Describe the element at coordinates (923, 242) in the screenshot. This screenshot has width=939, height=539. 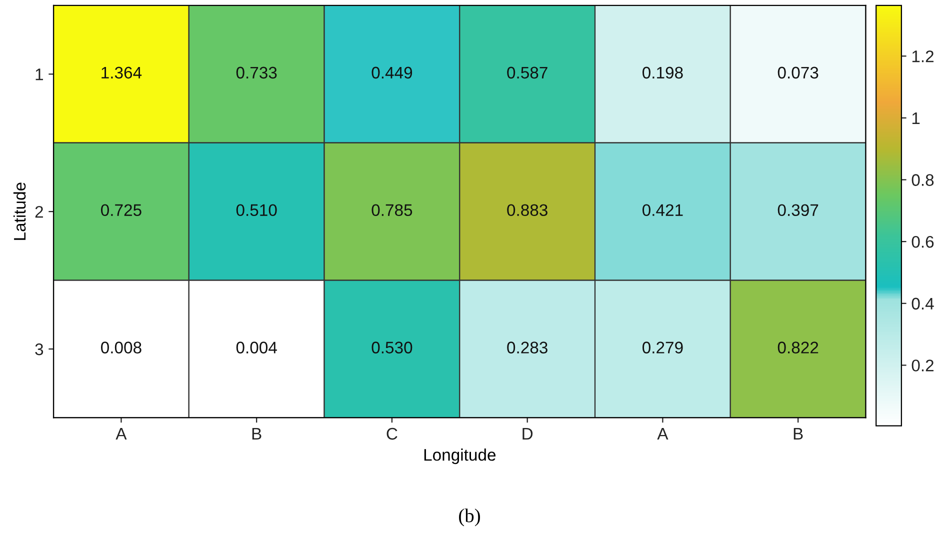
I see `color-bar-label: 0.6` at that location.